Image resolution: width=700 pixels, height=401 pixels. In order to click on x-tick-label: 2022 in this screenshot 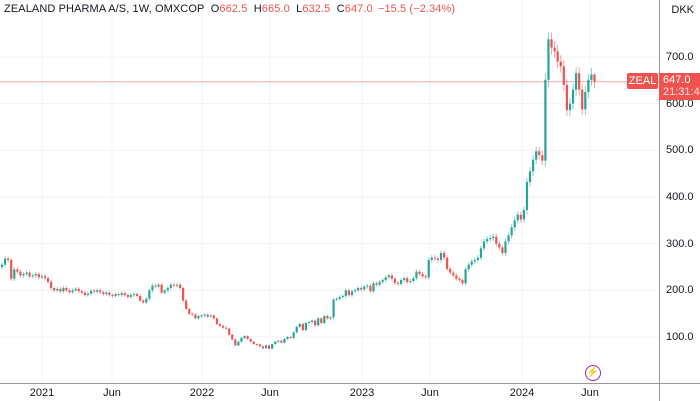, I will do `click(202, 393)`.